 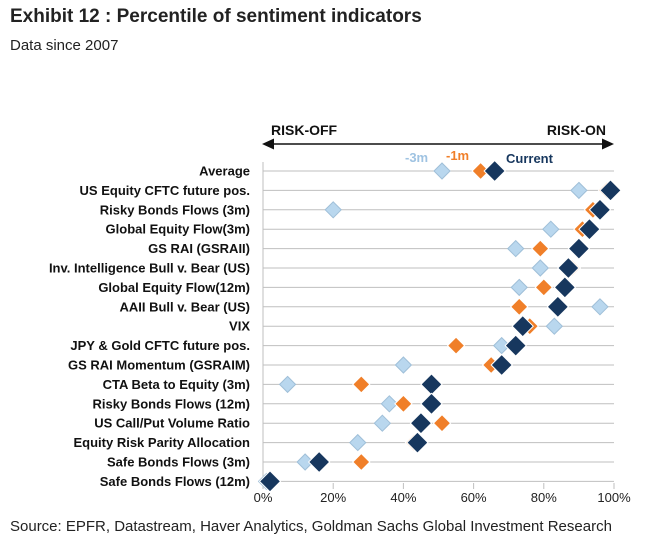 What do you see at coordinates (160, 345) in the screenshot?
I see `category-label: JPY & Gold CFTC future pos.` at bounding box center [160, 345].